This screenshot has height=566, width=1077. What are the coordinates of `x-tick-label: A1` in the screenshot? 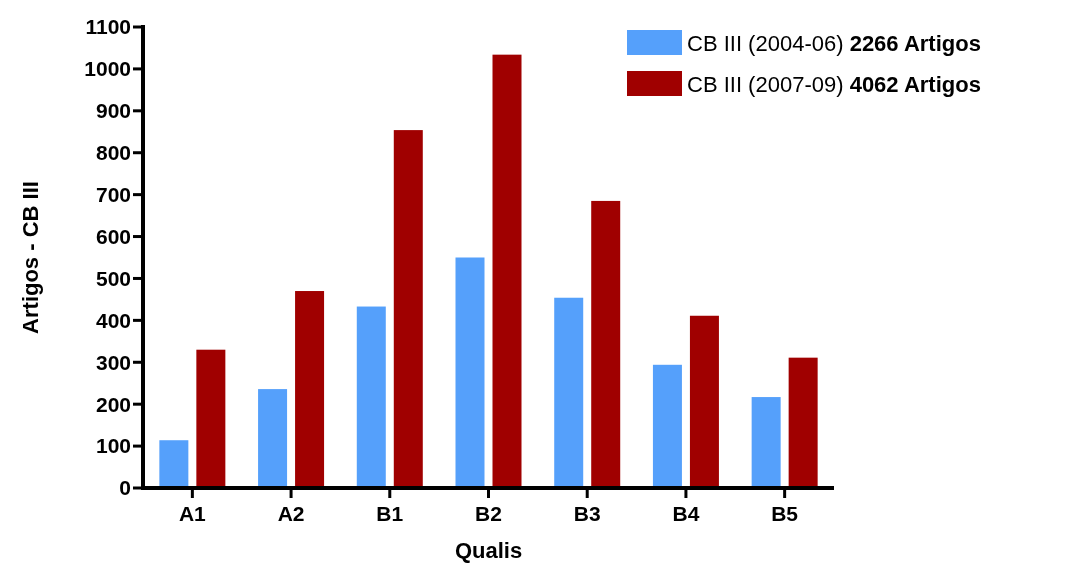 It's located at (192, 513).